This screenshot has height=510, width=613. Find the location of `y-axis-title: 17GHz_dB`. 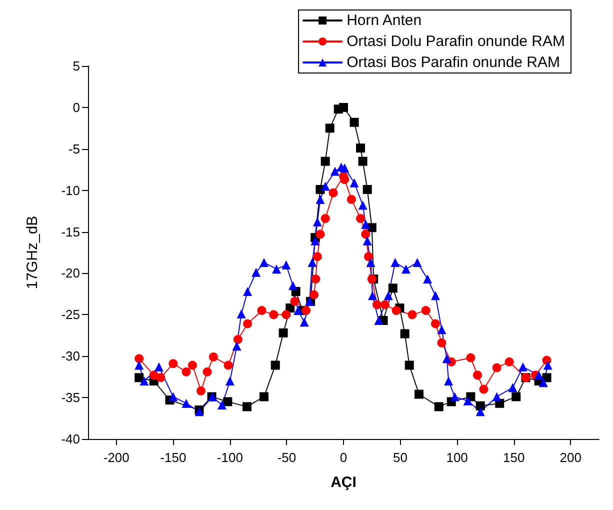

y-axis-title: 17GHz_dB is located at coordinates (32, 253).